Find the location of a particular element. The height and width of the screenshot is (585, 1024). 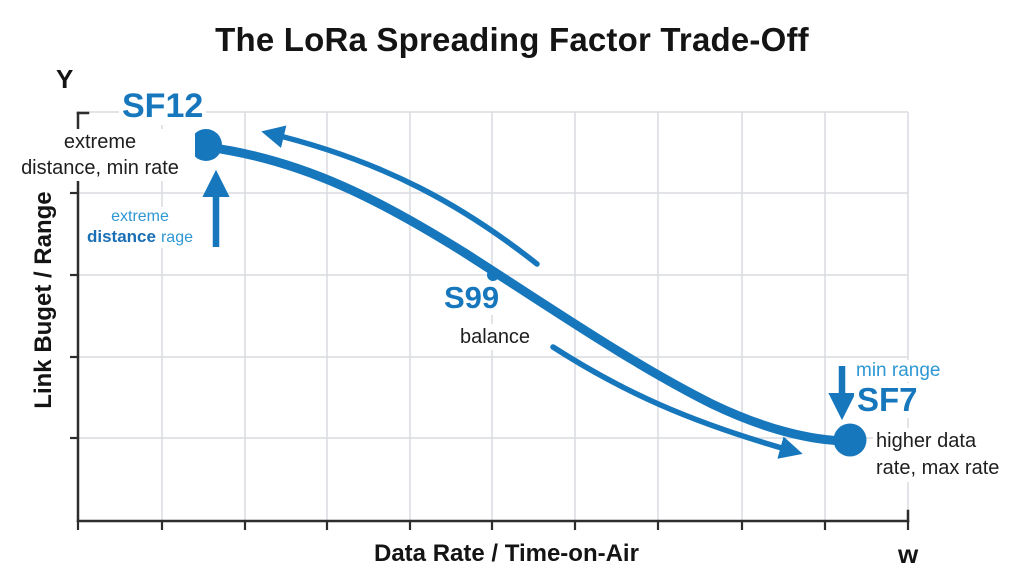

sf7-caption: higher data rate, max rate is located at coordinates (938, 455).